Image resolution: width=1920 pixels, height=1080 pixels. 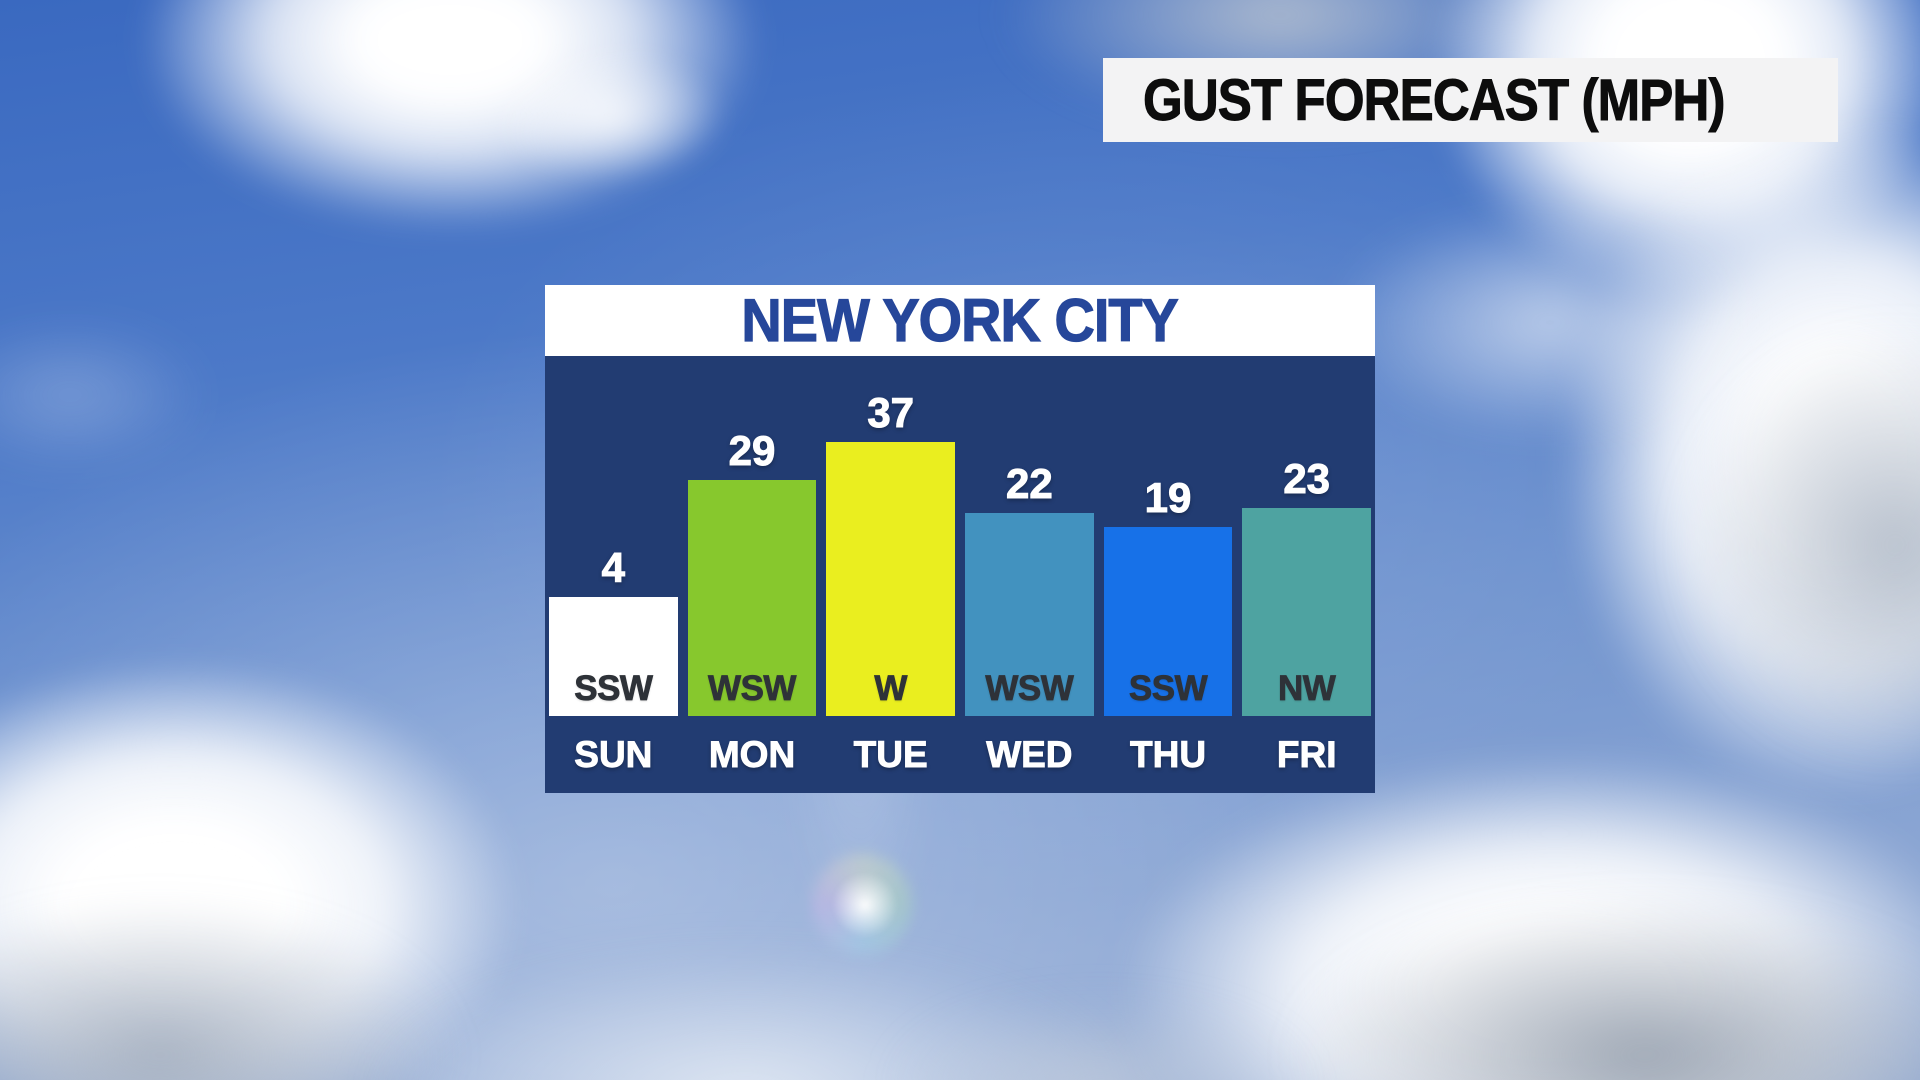 I want to click on gust-value-fri: 23, so click(x=1307, y=478).